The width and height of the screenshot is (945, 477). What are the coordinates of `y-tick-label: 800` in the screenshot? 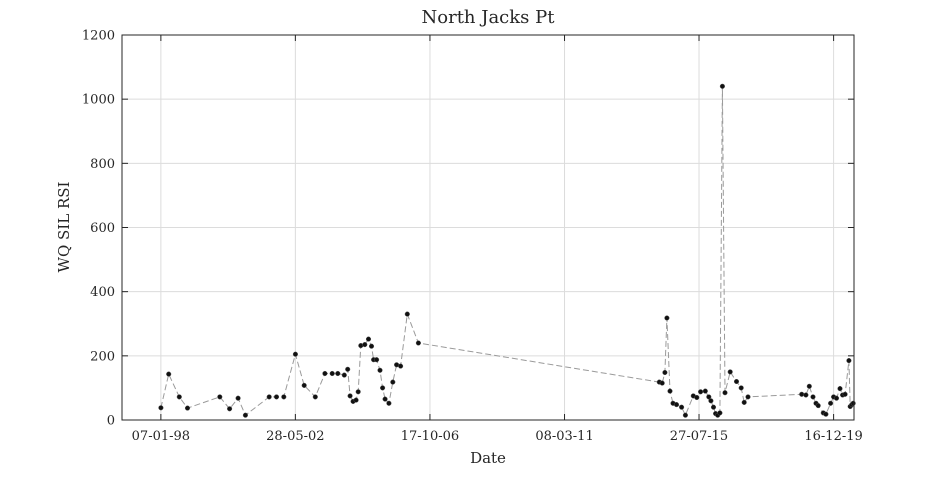 It's located at (102, 164).